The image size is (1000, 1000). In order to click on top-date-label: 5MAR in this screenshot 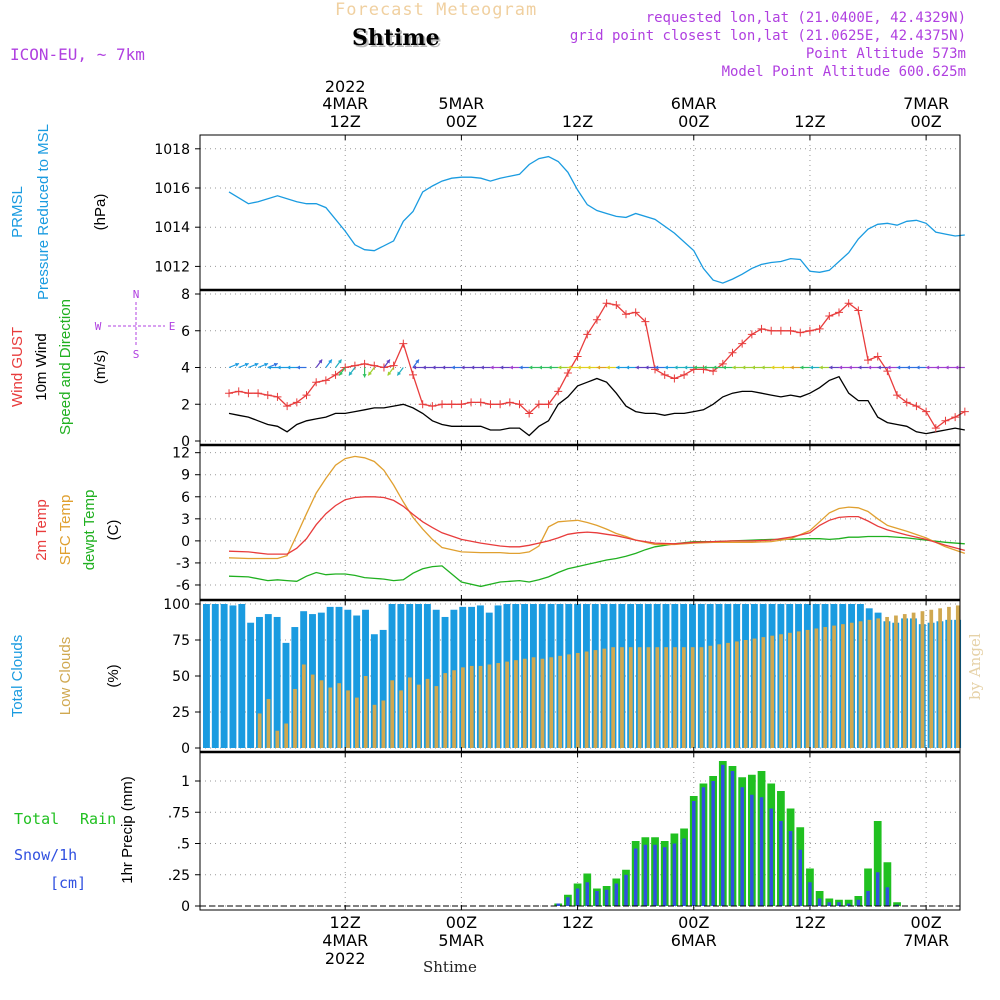, I will do `click(461, 103)`.